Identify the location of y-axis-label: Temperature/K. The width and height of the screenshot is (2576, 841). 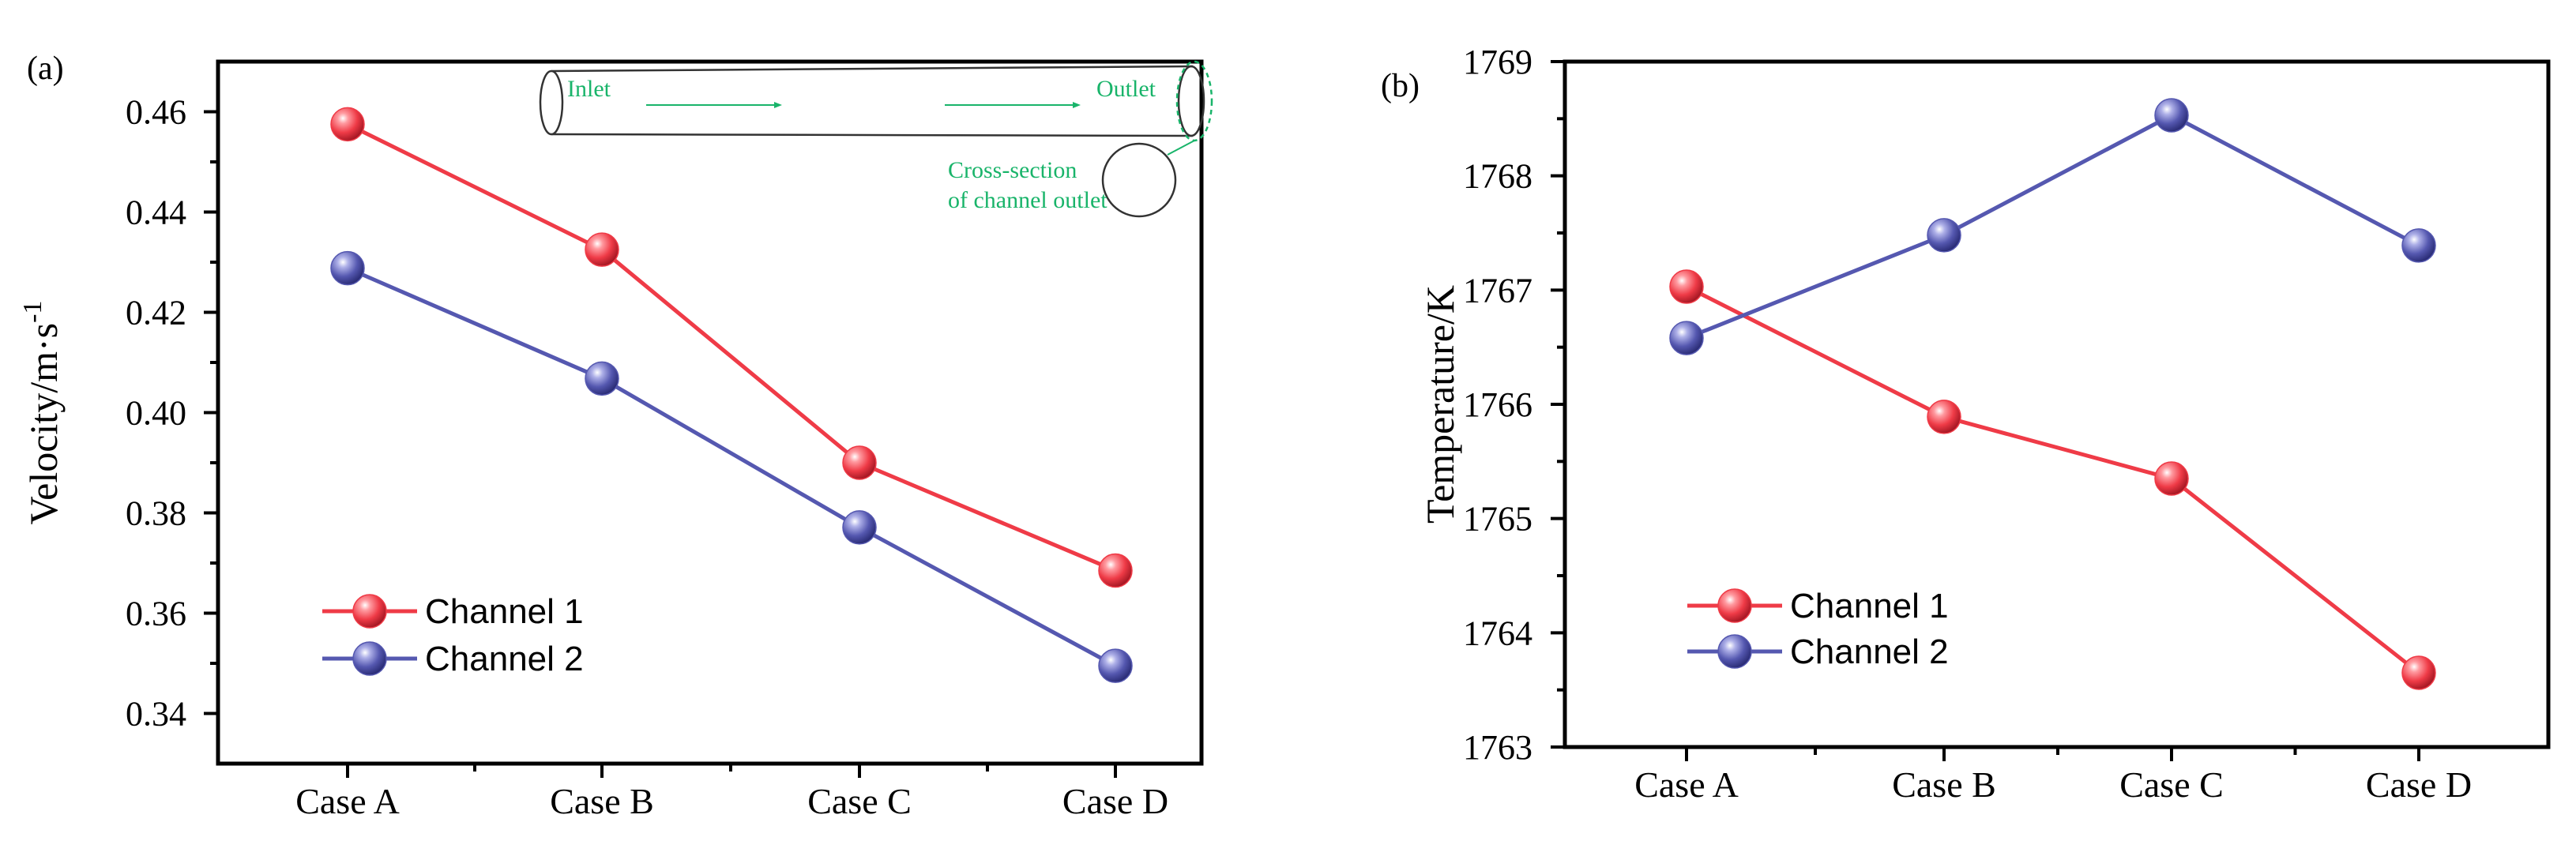
(1440, 404).